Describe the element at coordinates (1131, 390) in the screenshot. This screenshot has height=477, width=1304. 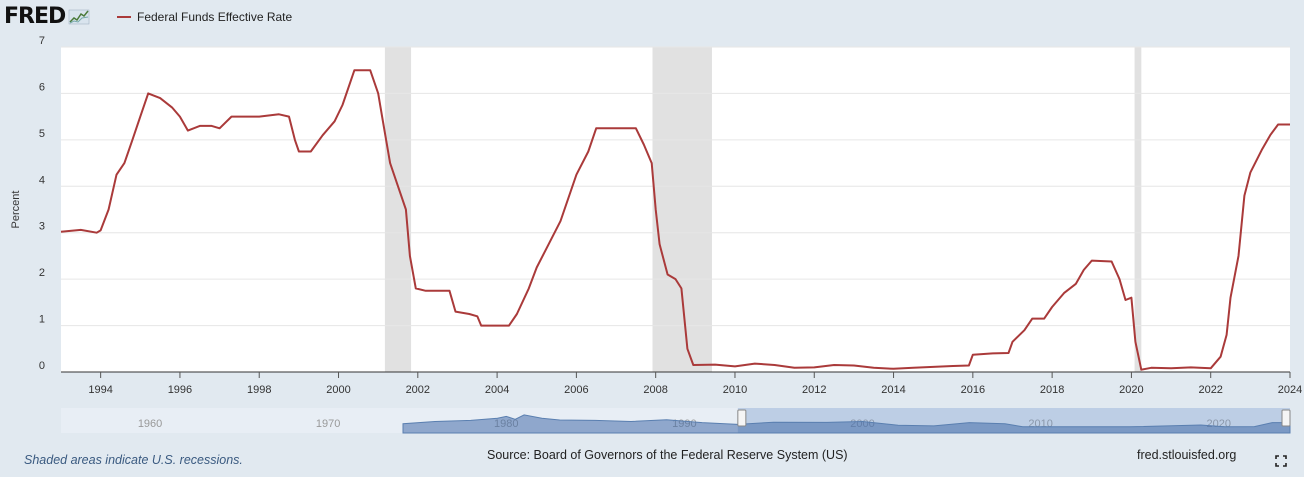
I see `x-tick-label: 2020` at that location.